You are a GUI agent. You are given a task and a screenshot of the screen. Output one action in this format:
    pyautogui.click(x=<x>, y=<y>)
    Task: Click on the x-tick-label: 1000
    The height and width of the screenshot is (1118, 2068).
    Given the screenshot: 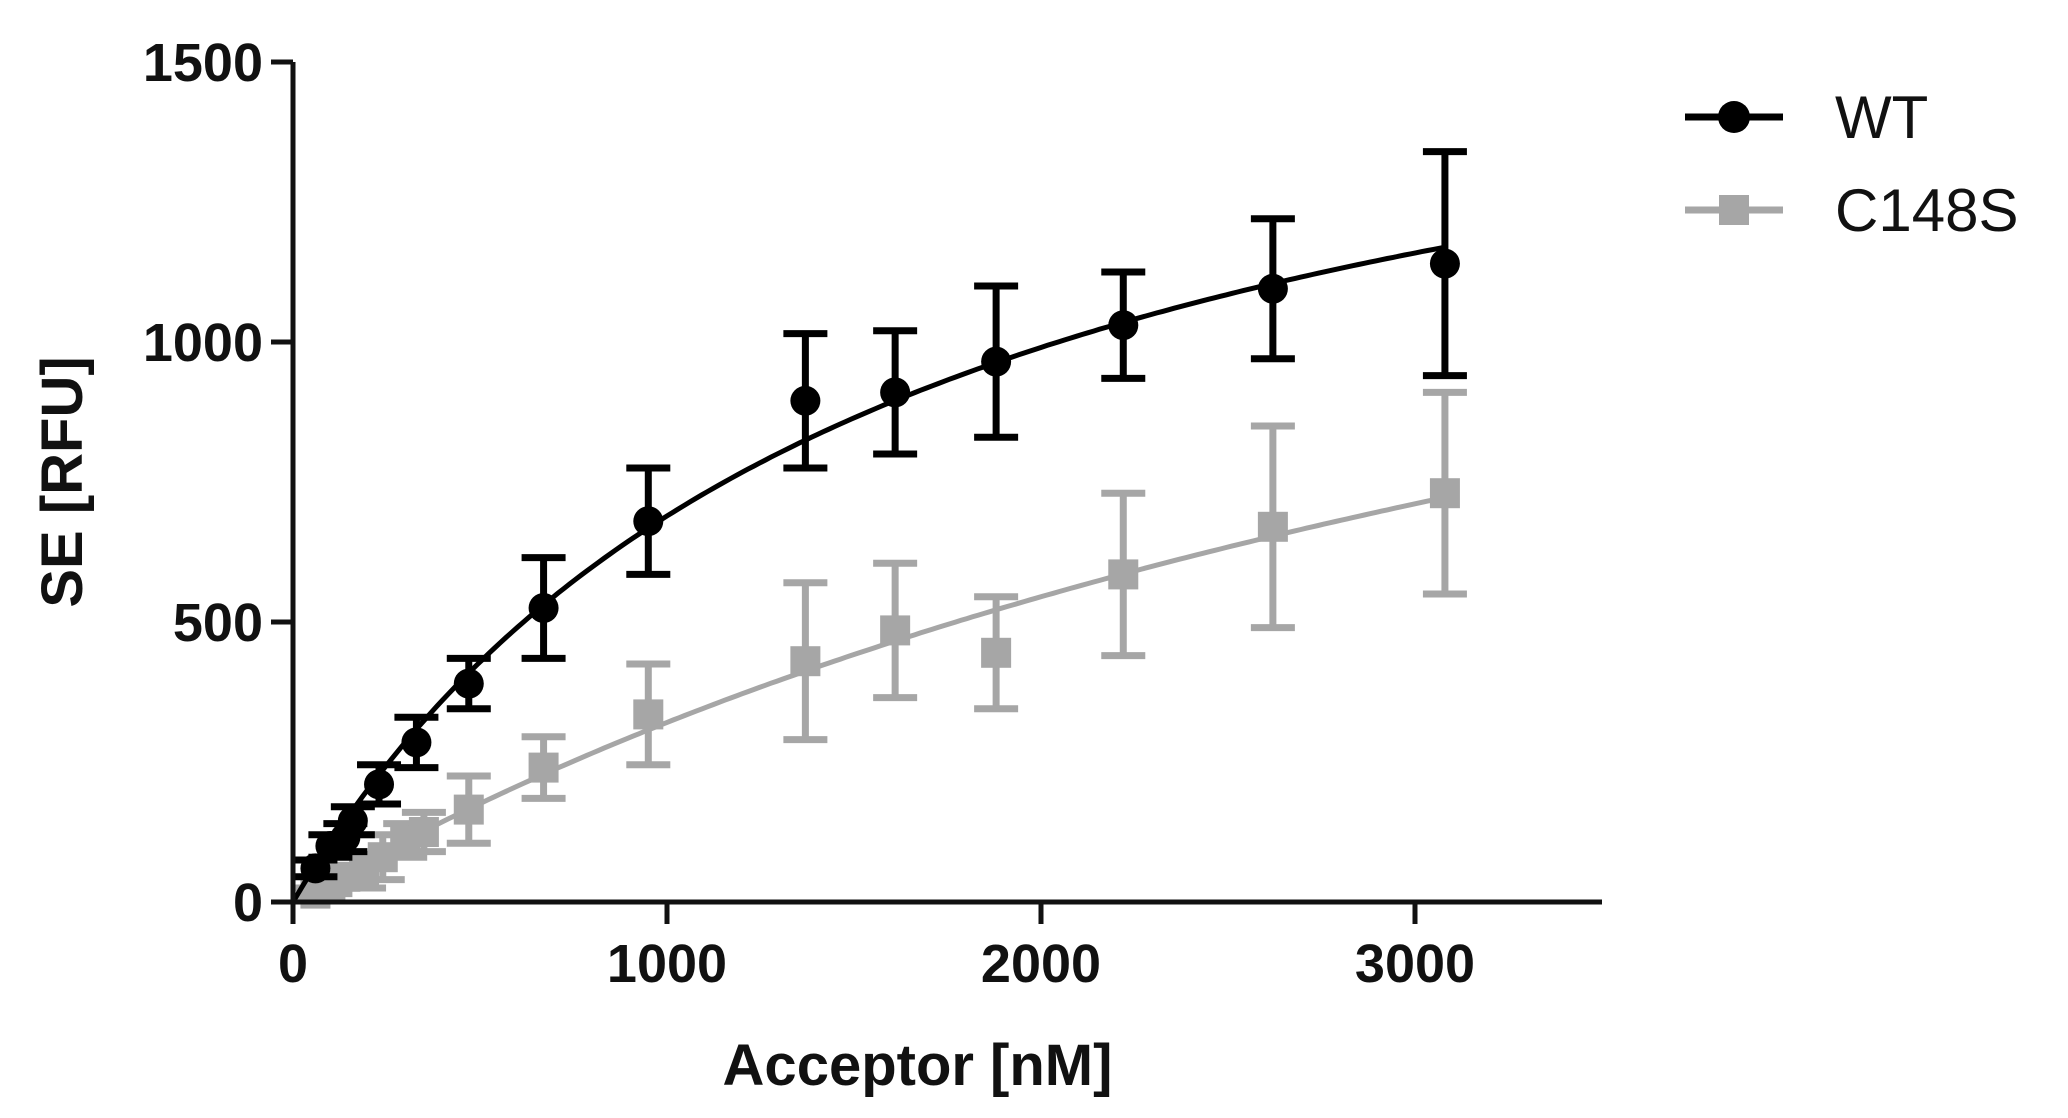 What is the action you would take?
    pyautogui.click(x=667, y=964)
    